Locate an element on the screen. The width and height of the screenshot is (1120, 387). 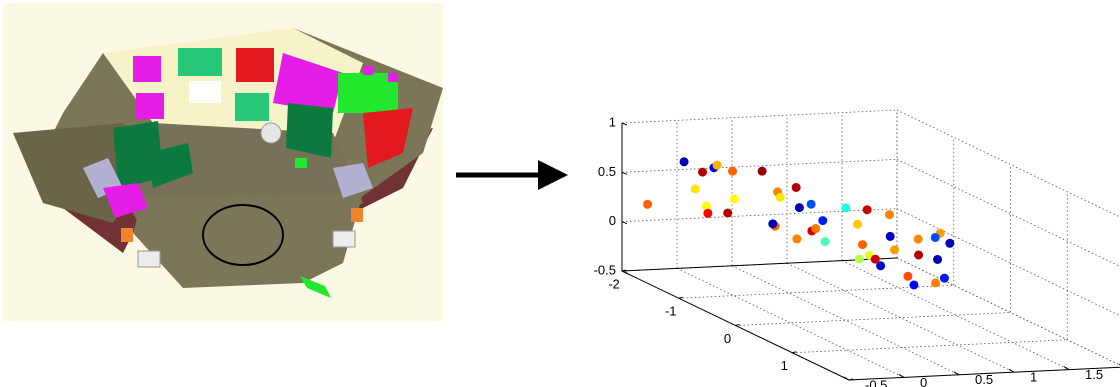
y-tick-label: 1 is located at coordinates (1033, 377).